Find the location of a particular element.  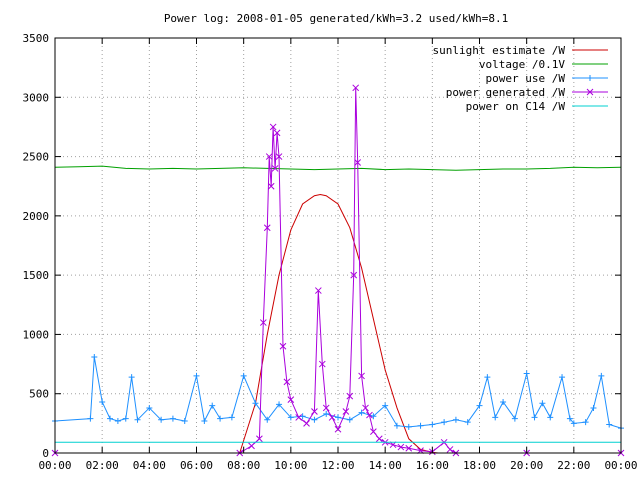

legend-marker-power_generated is located at coordinates (590, 92).